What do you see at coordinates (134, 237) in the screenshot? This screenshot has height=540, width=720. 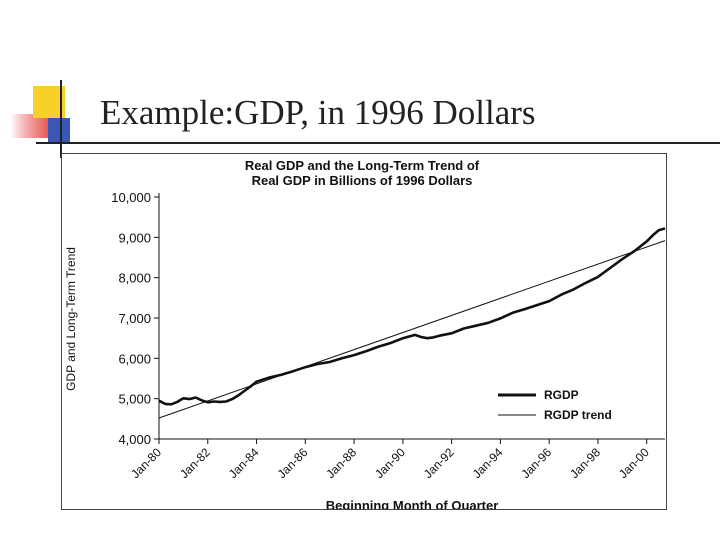 I see `y-tick-label: 9,000` at bounding box center [134, 237].